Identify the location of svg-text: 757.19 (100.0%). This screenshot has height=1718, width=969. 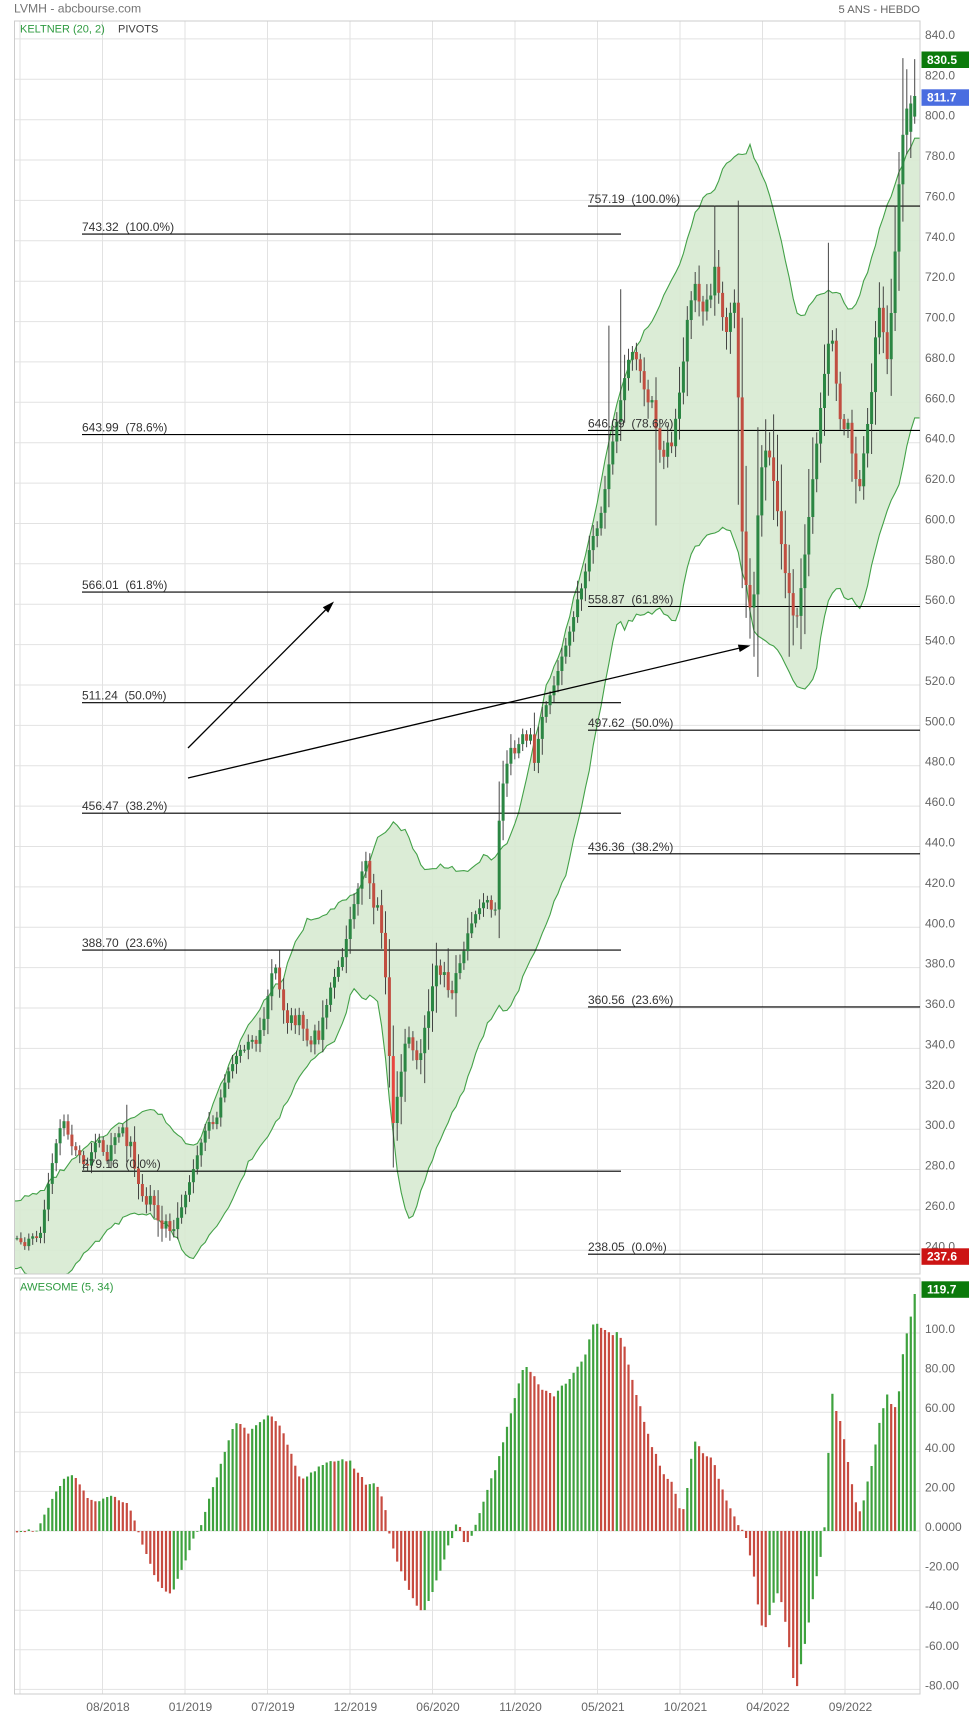
(634, 199).